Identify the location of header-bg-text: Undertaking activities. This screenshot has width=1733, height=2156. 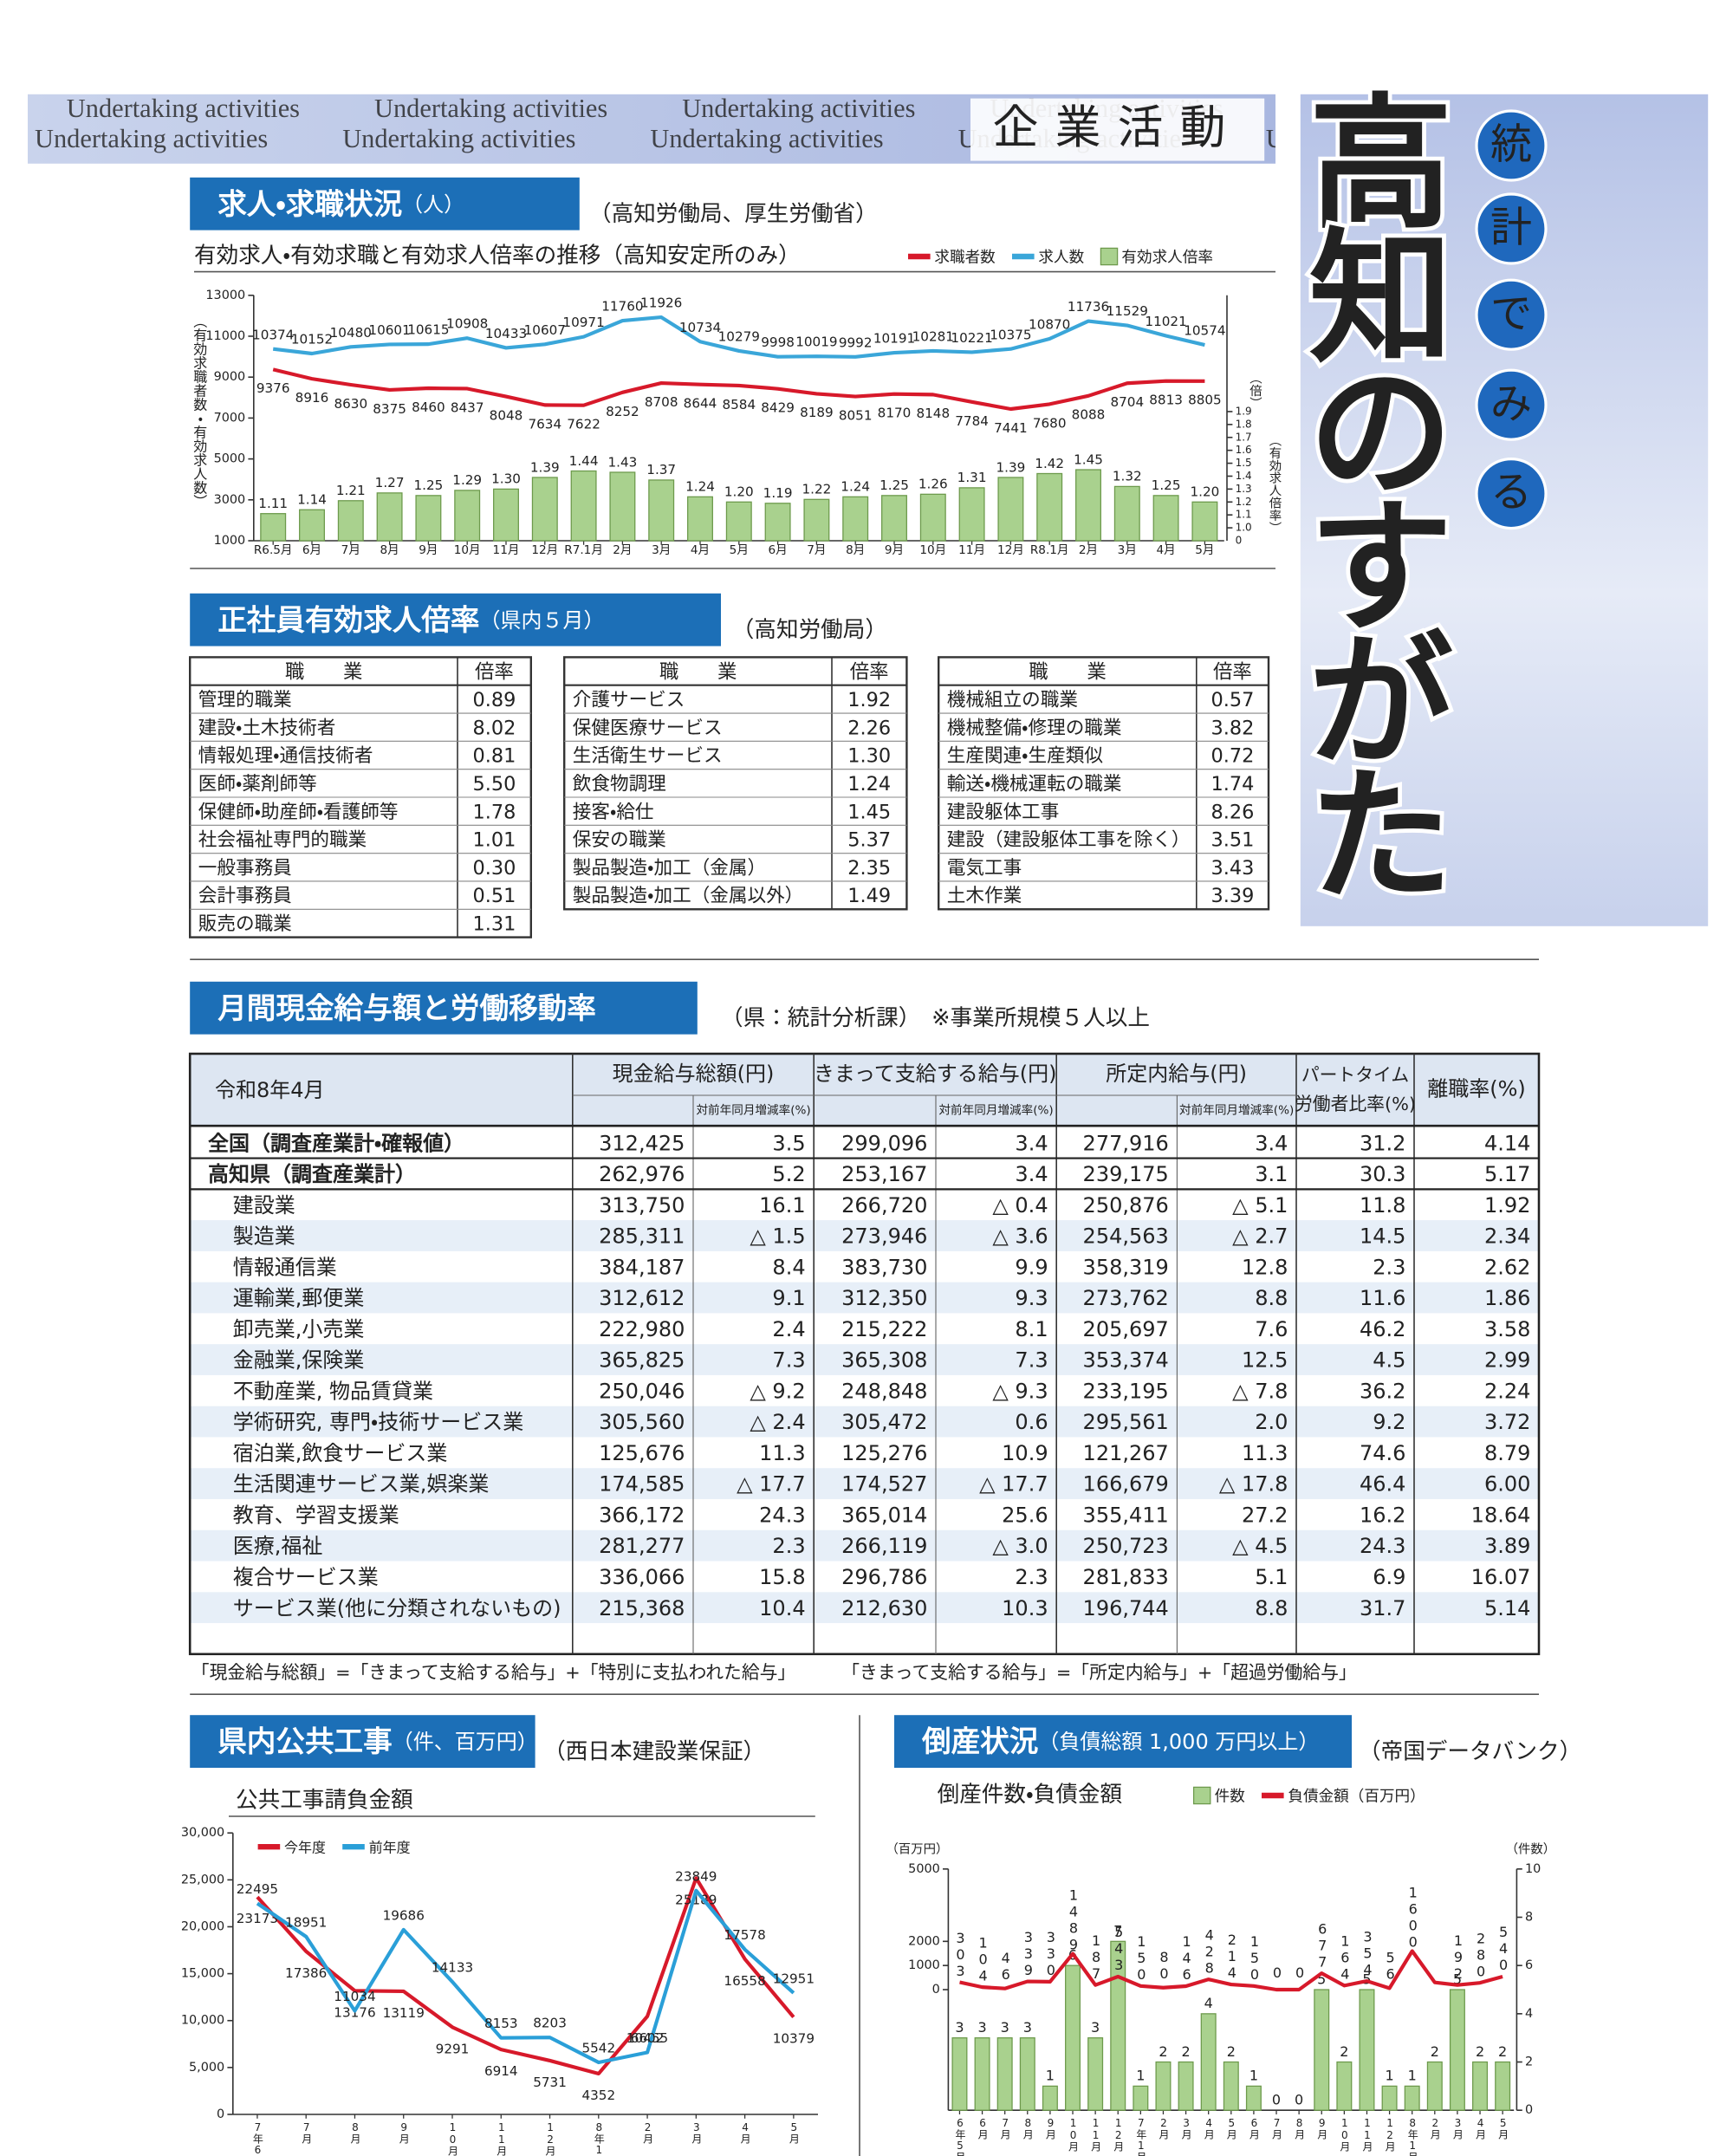
(458, 138).